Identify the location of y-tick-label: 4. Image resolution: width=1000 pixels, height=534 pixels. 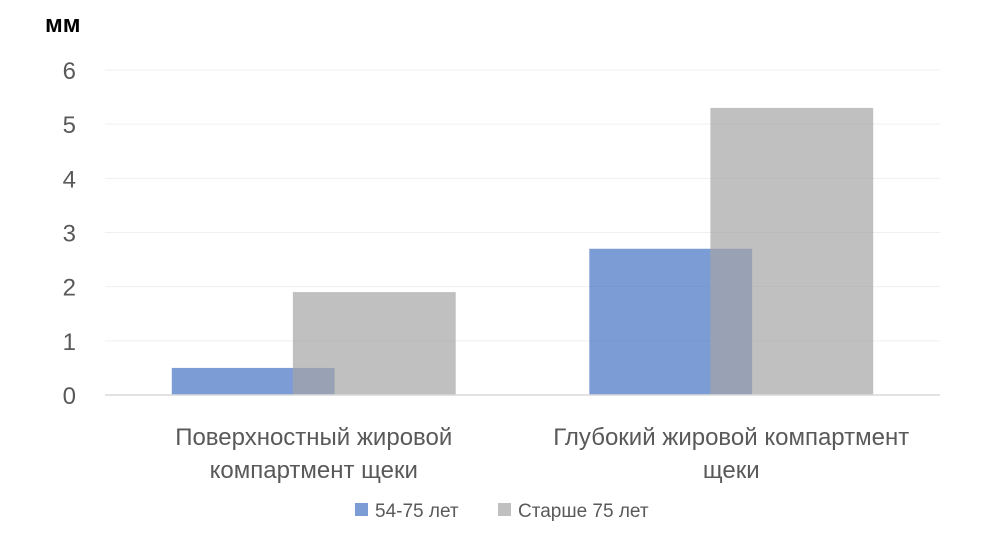
(69, 179).